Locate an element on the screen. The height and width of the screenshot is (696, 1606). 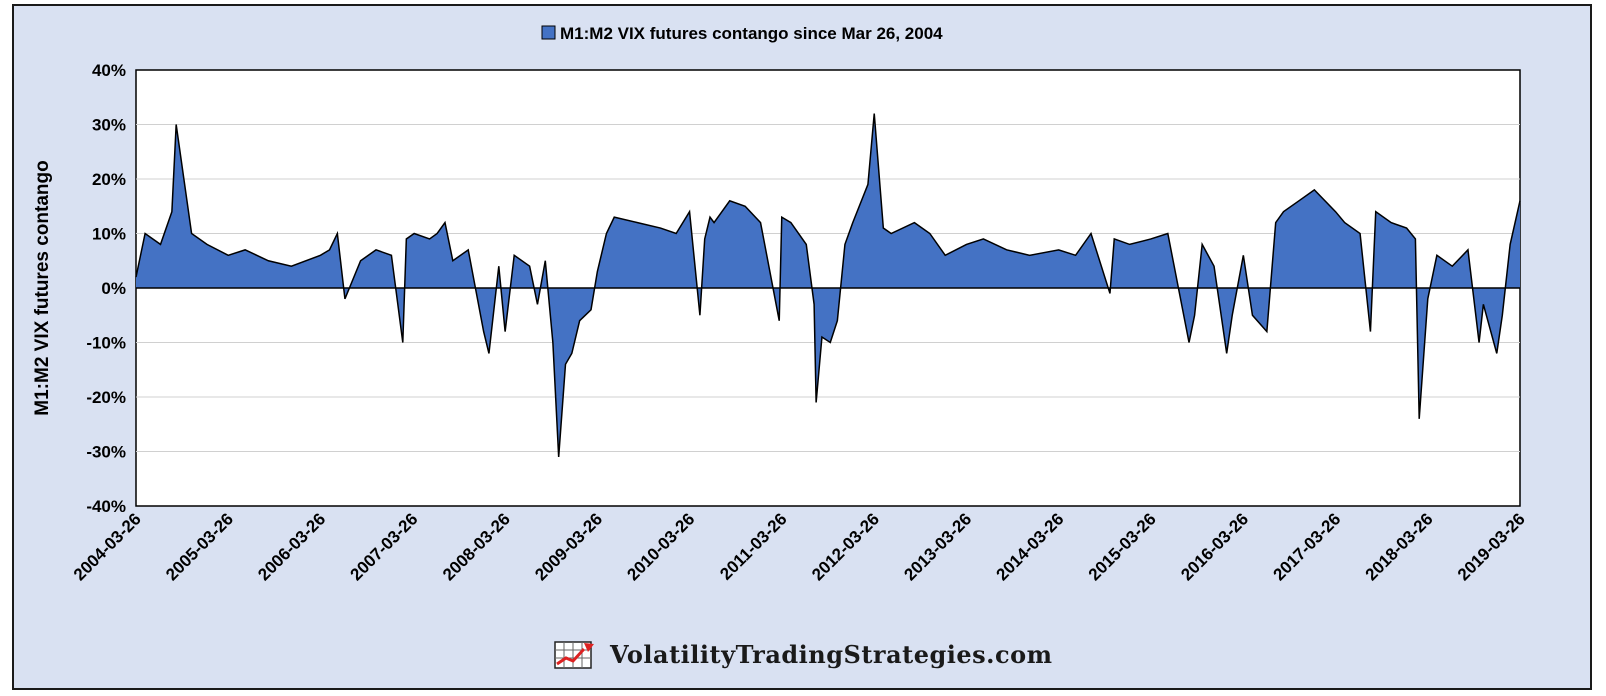
x-tick-label: 2008-03-26 is located at coordinates (476, 546).